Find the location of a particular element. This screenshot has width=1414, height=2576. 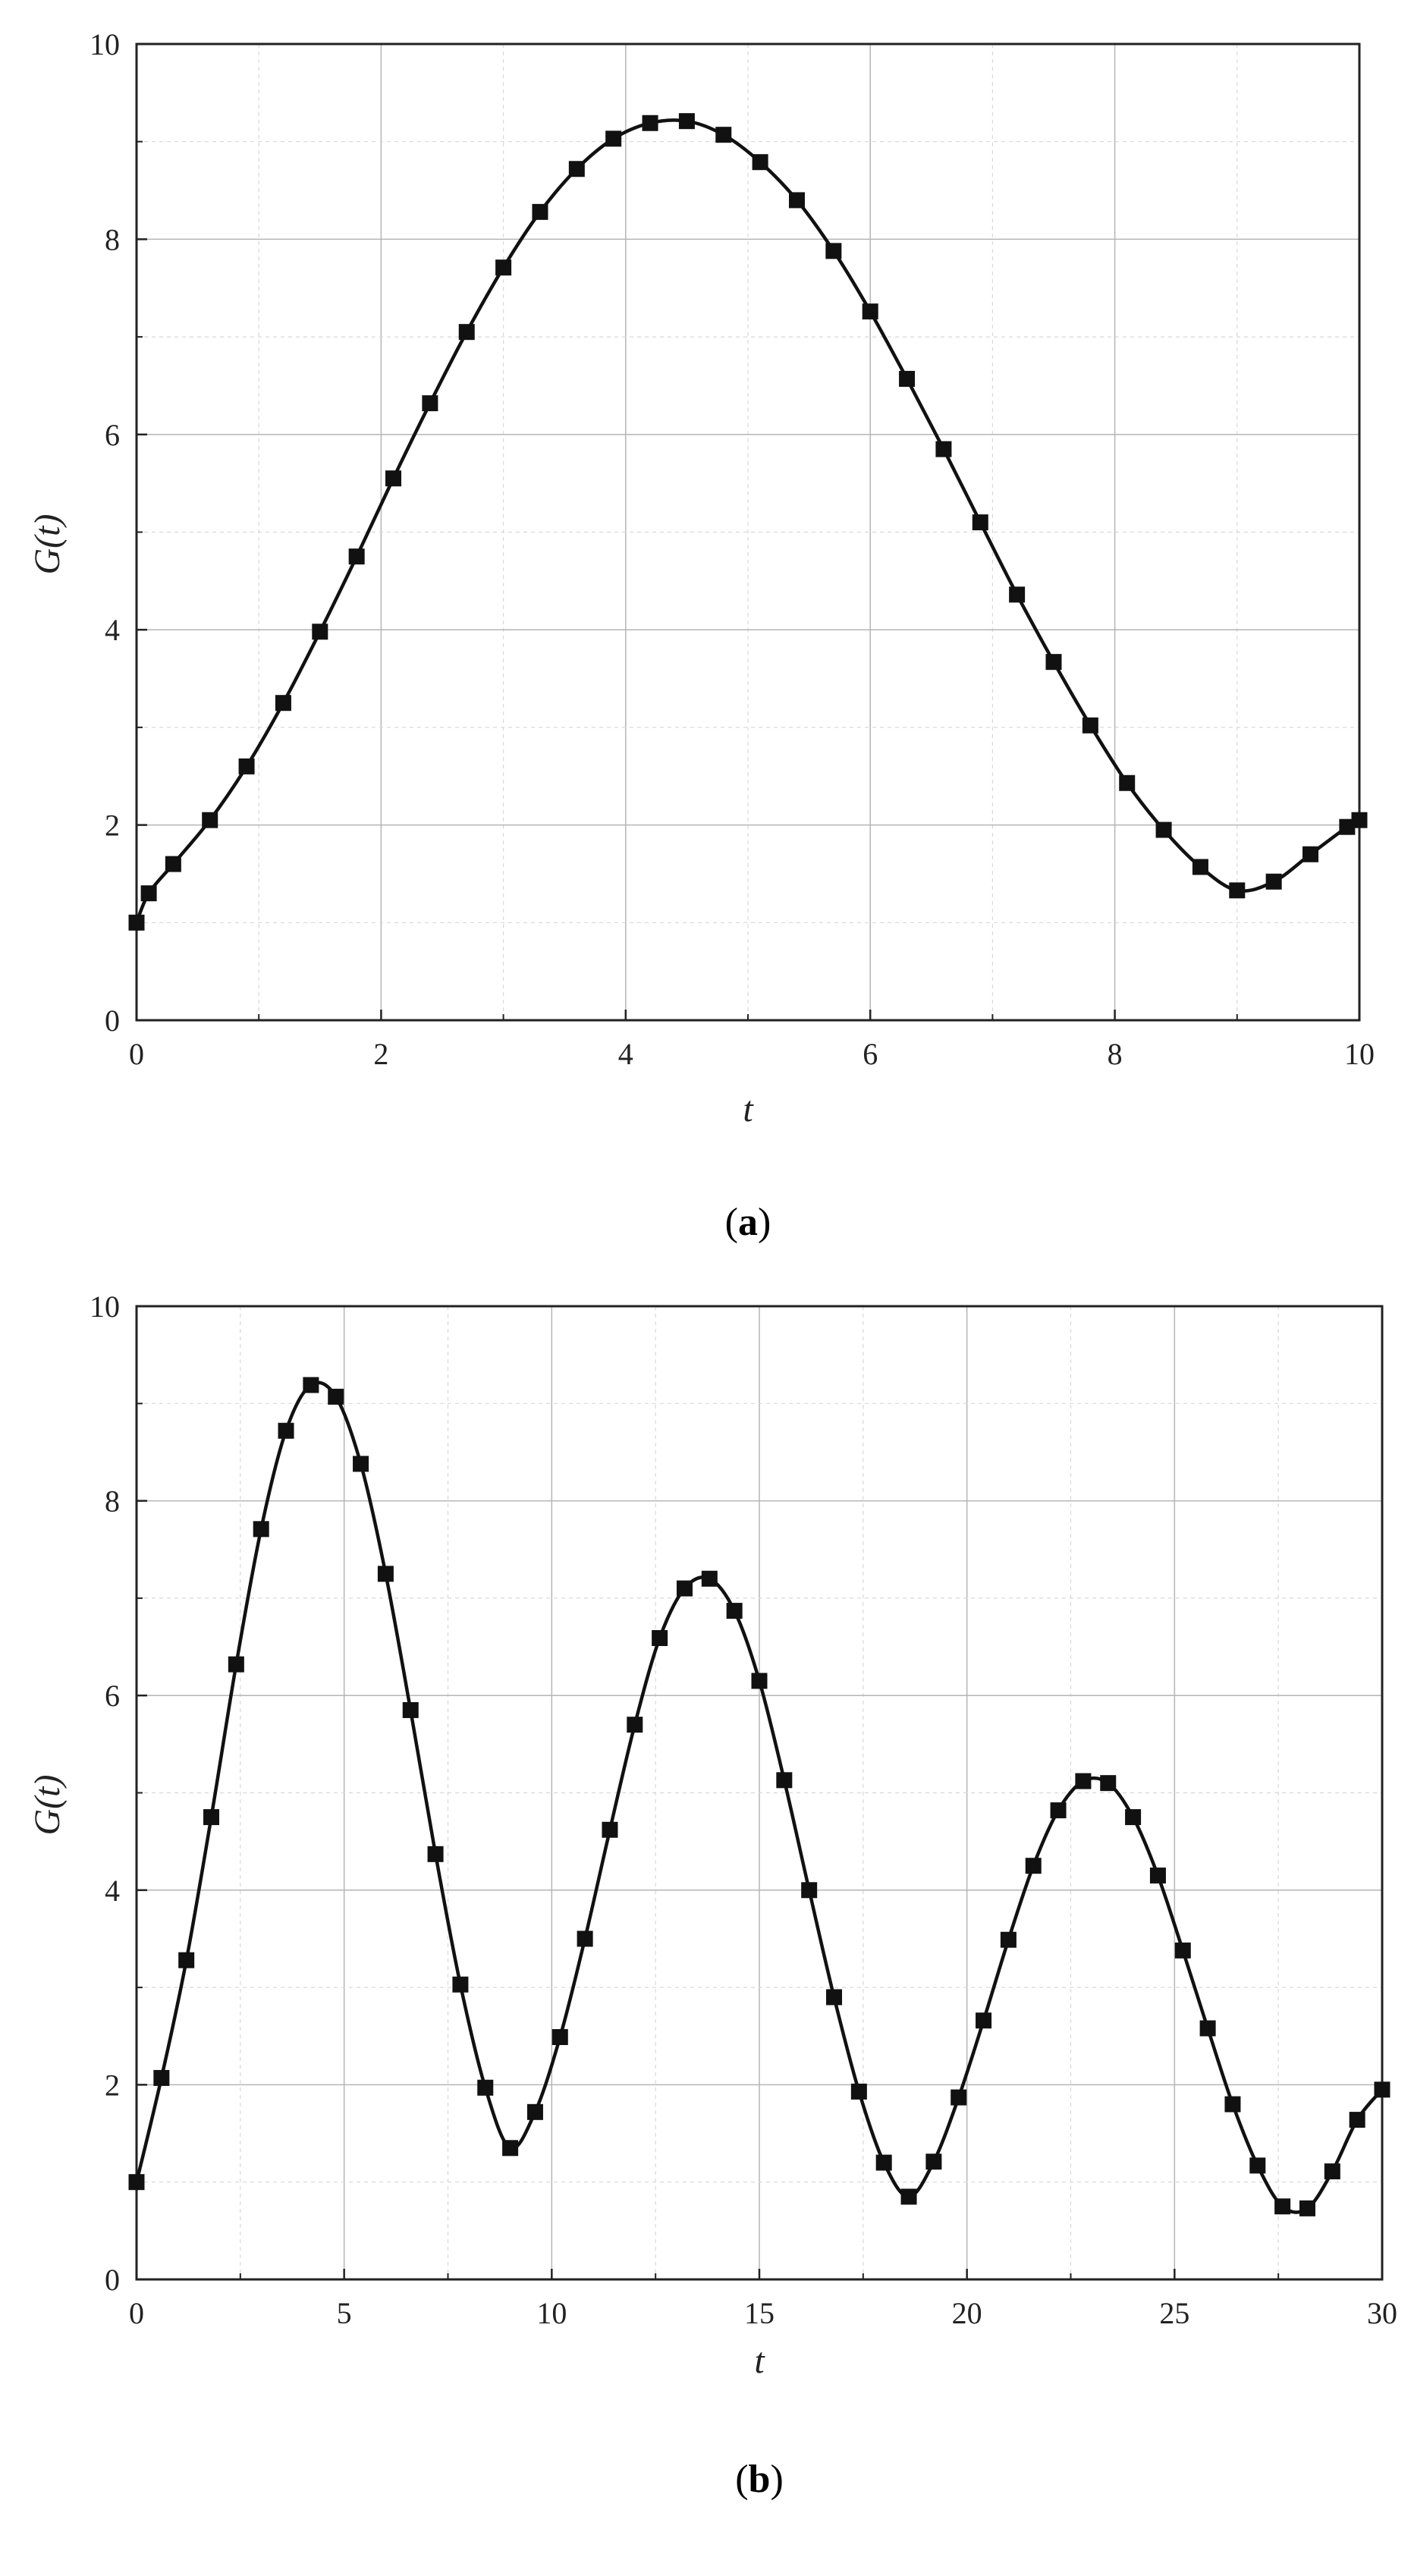

y-tick-labels: 0 2 4 6 8 10 is located at coordinates (105, 1793).